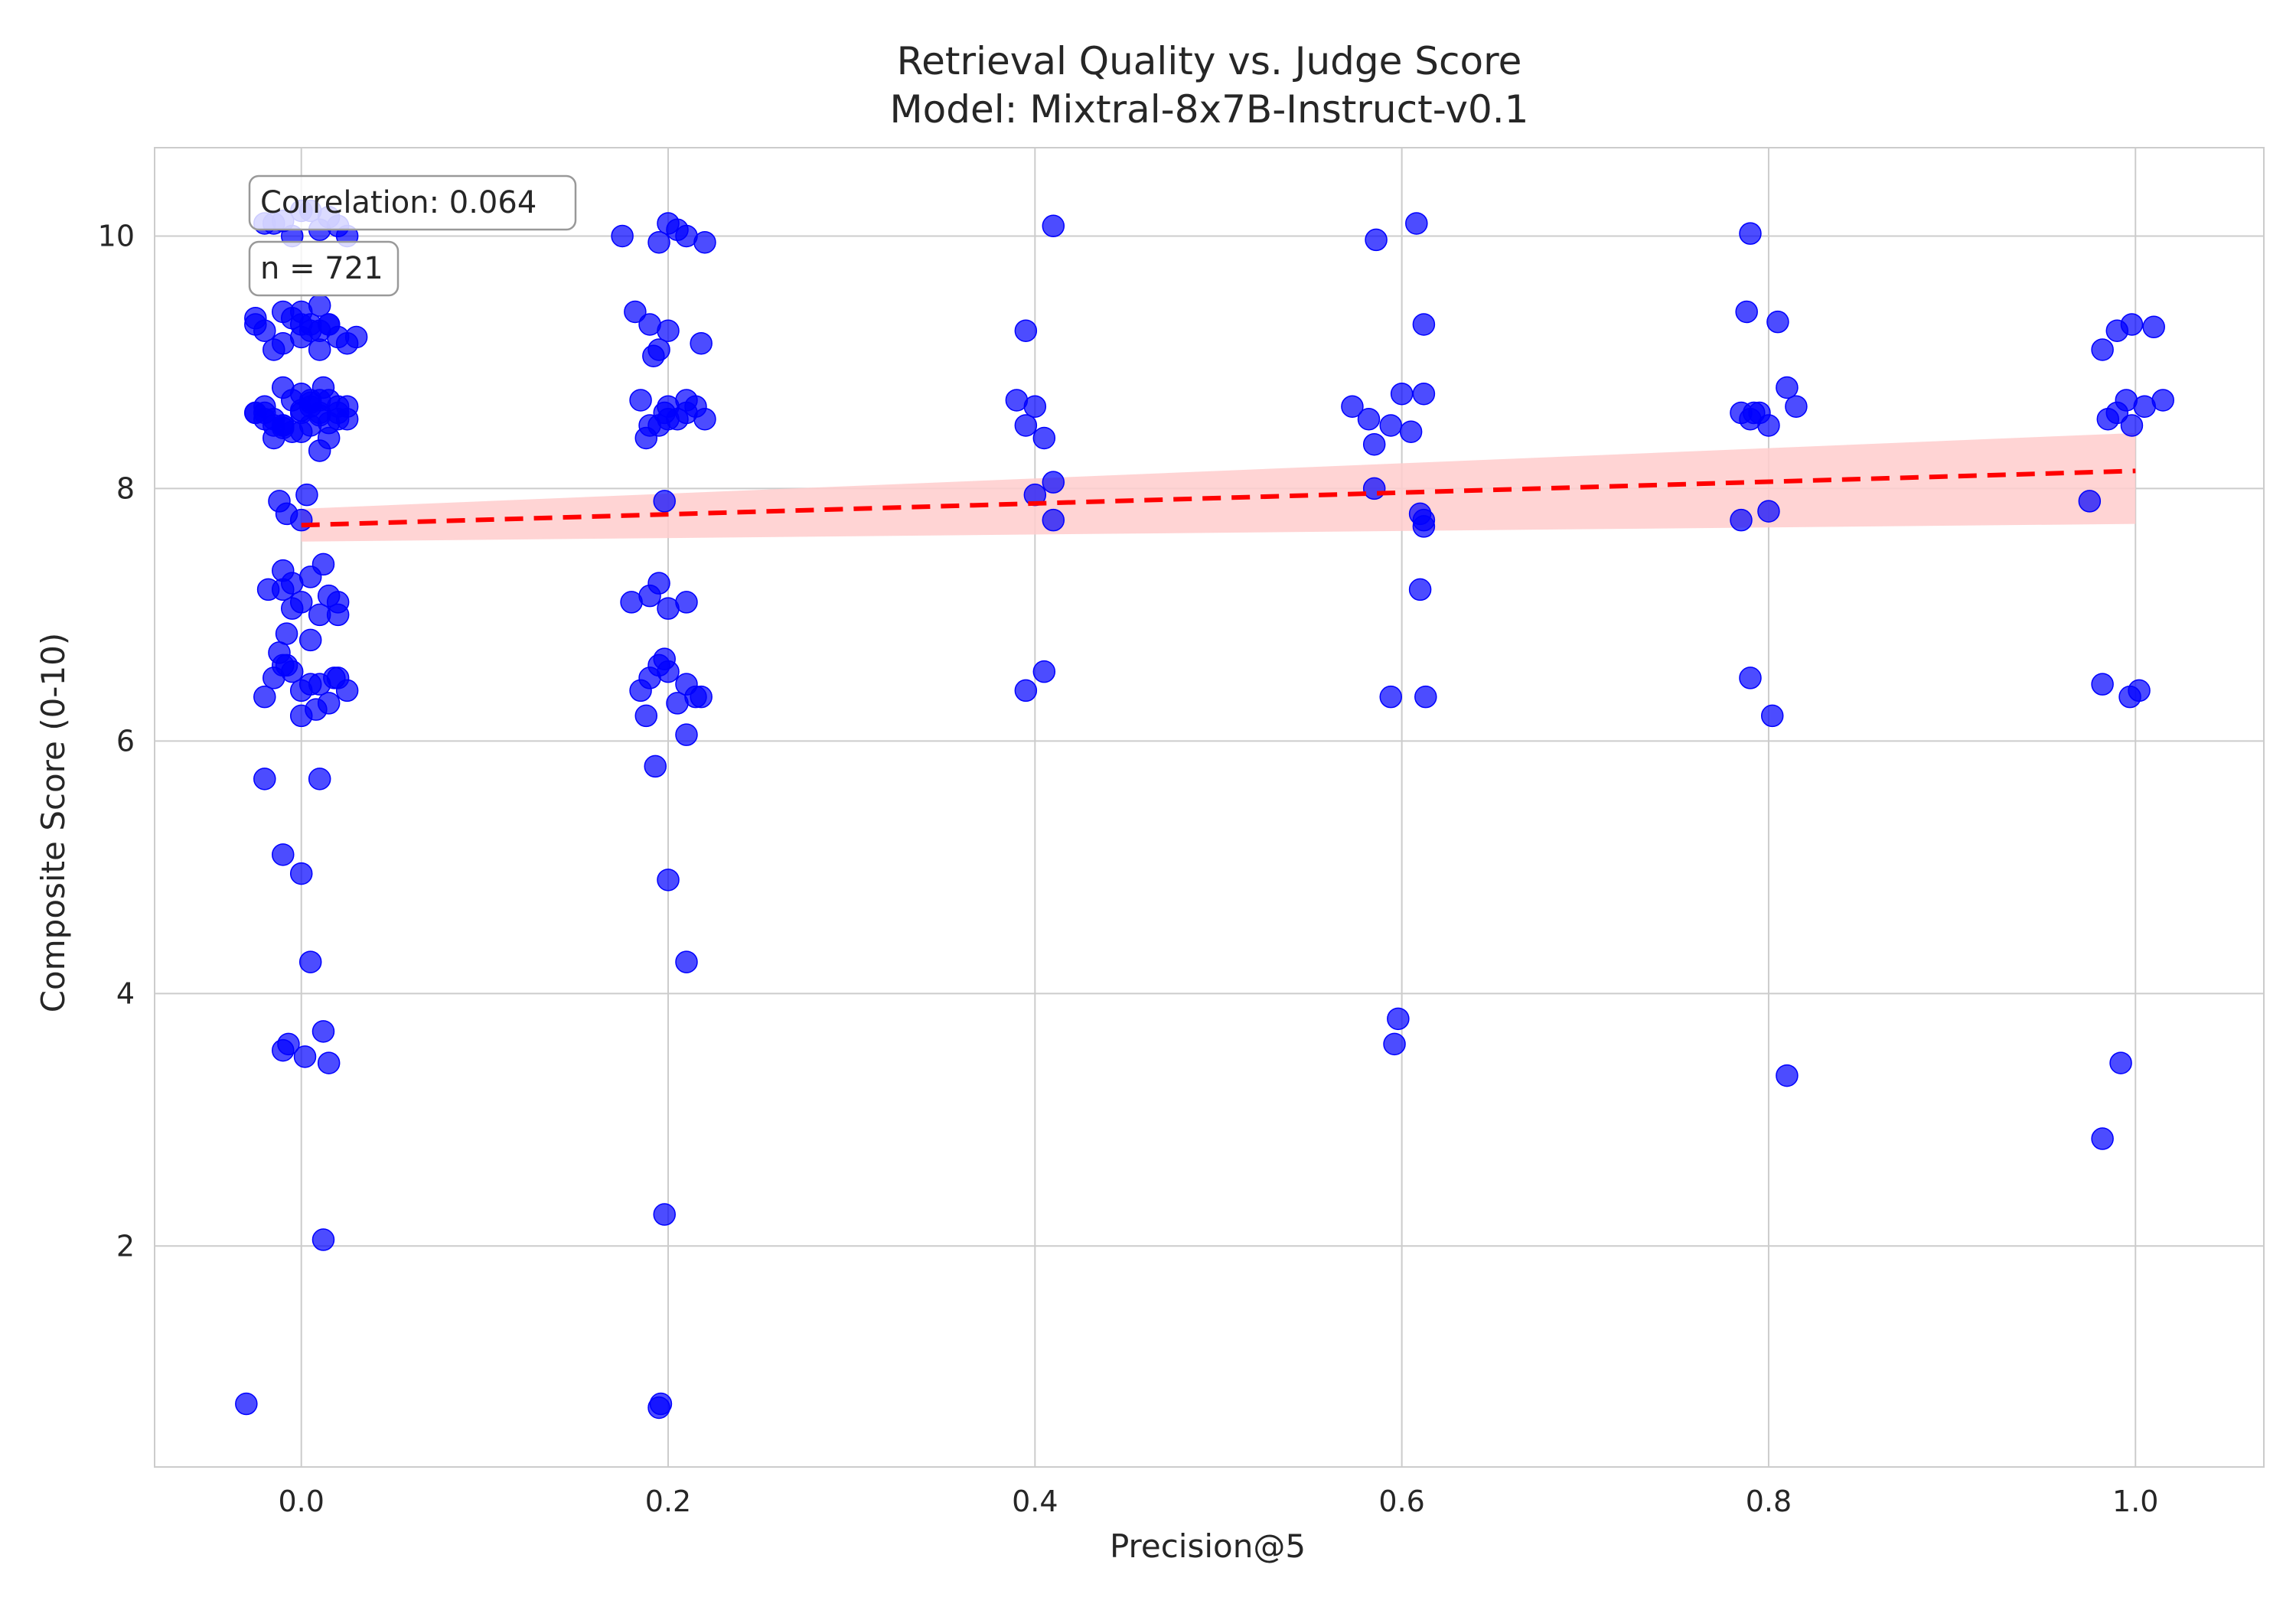 This screenshot has width=2296, height=1607. I want to click on correlation-box, so click(412, 203).